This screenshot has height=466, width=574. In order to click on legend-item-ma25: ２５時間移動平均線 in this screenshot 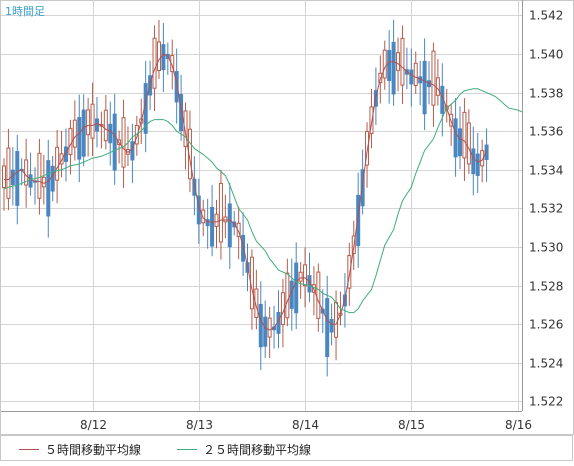, I will do `click(244, 449)`.